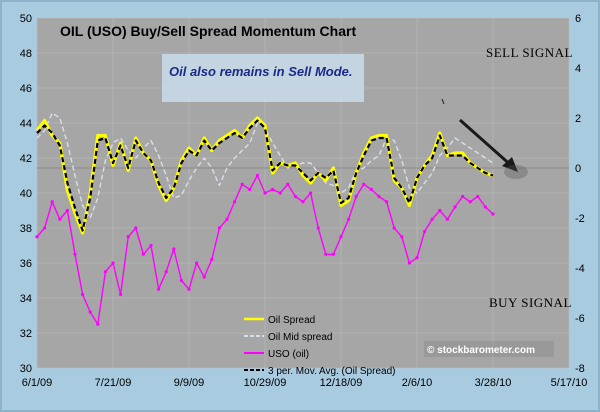 Image resolution: width=600 pixels, height=412 pixels. I want to click on left-axis: 30 32 34 36 38 40 42 44 46 48 50, so click(26, 194).